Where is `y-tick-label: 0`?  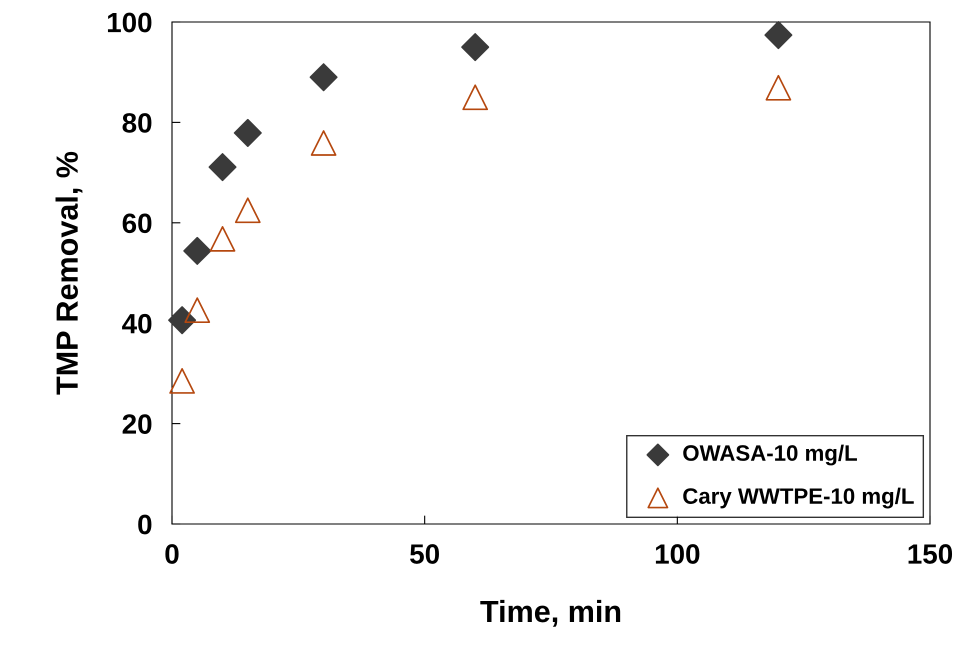
y-tick-label: 0 is located at coordinates (145, 524).